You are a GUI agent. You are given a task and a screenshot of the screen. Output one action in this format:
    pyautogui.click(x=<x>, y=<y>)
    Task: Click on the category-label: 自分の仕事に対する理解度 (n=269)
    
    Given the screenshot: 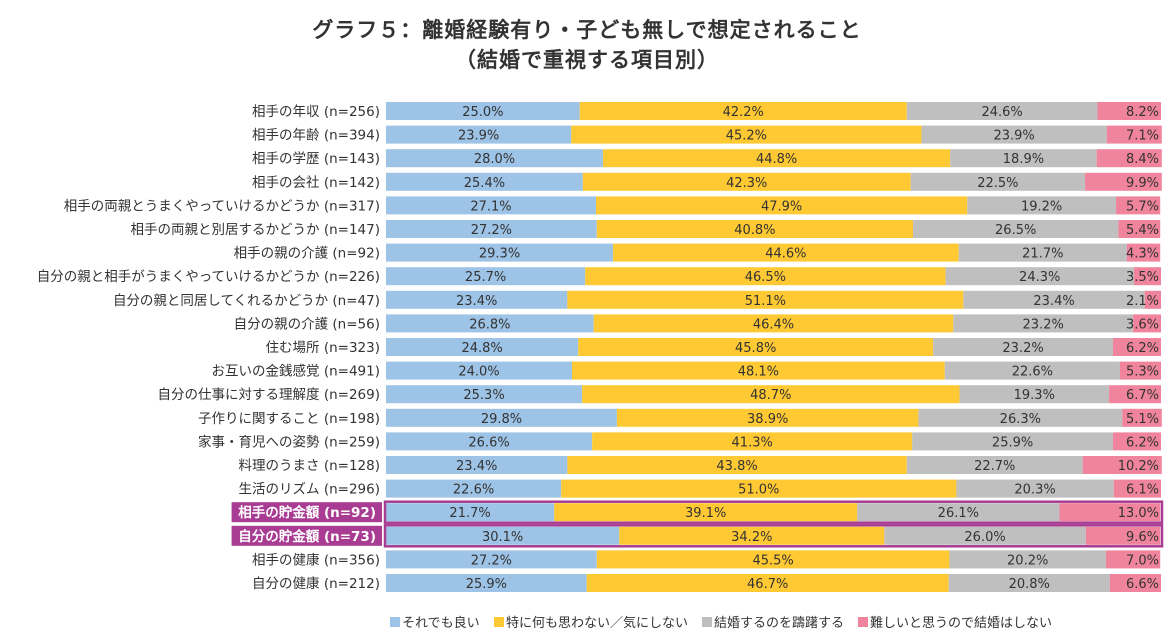 What is the action you would take?
    pyautogui.click(x=269, y=395)
    